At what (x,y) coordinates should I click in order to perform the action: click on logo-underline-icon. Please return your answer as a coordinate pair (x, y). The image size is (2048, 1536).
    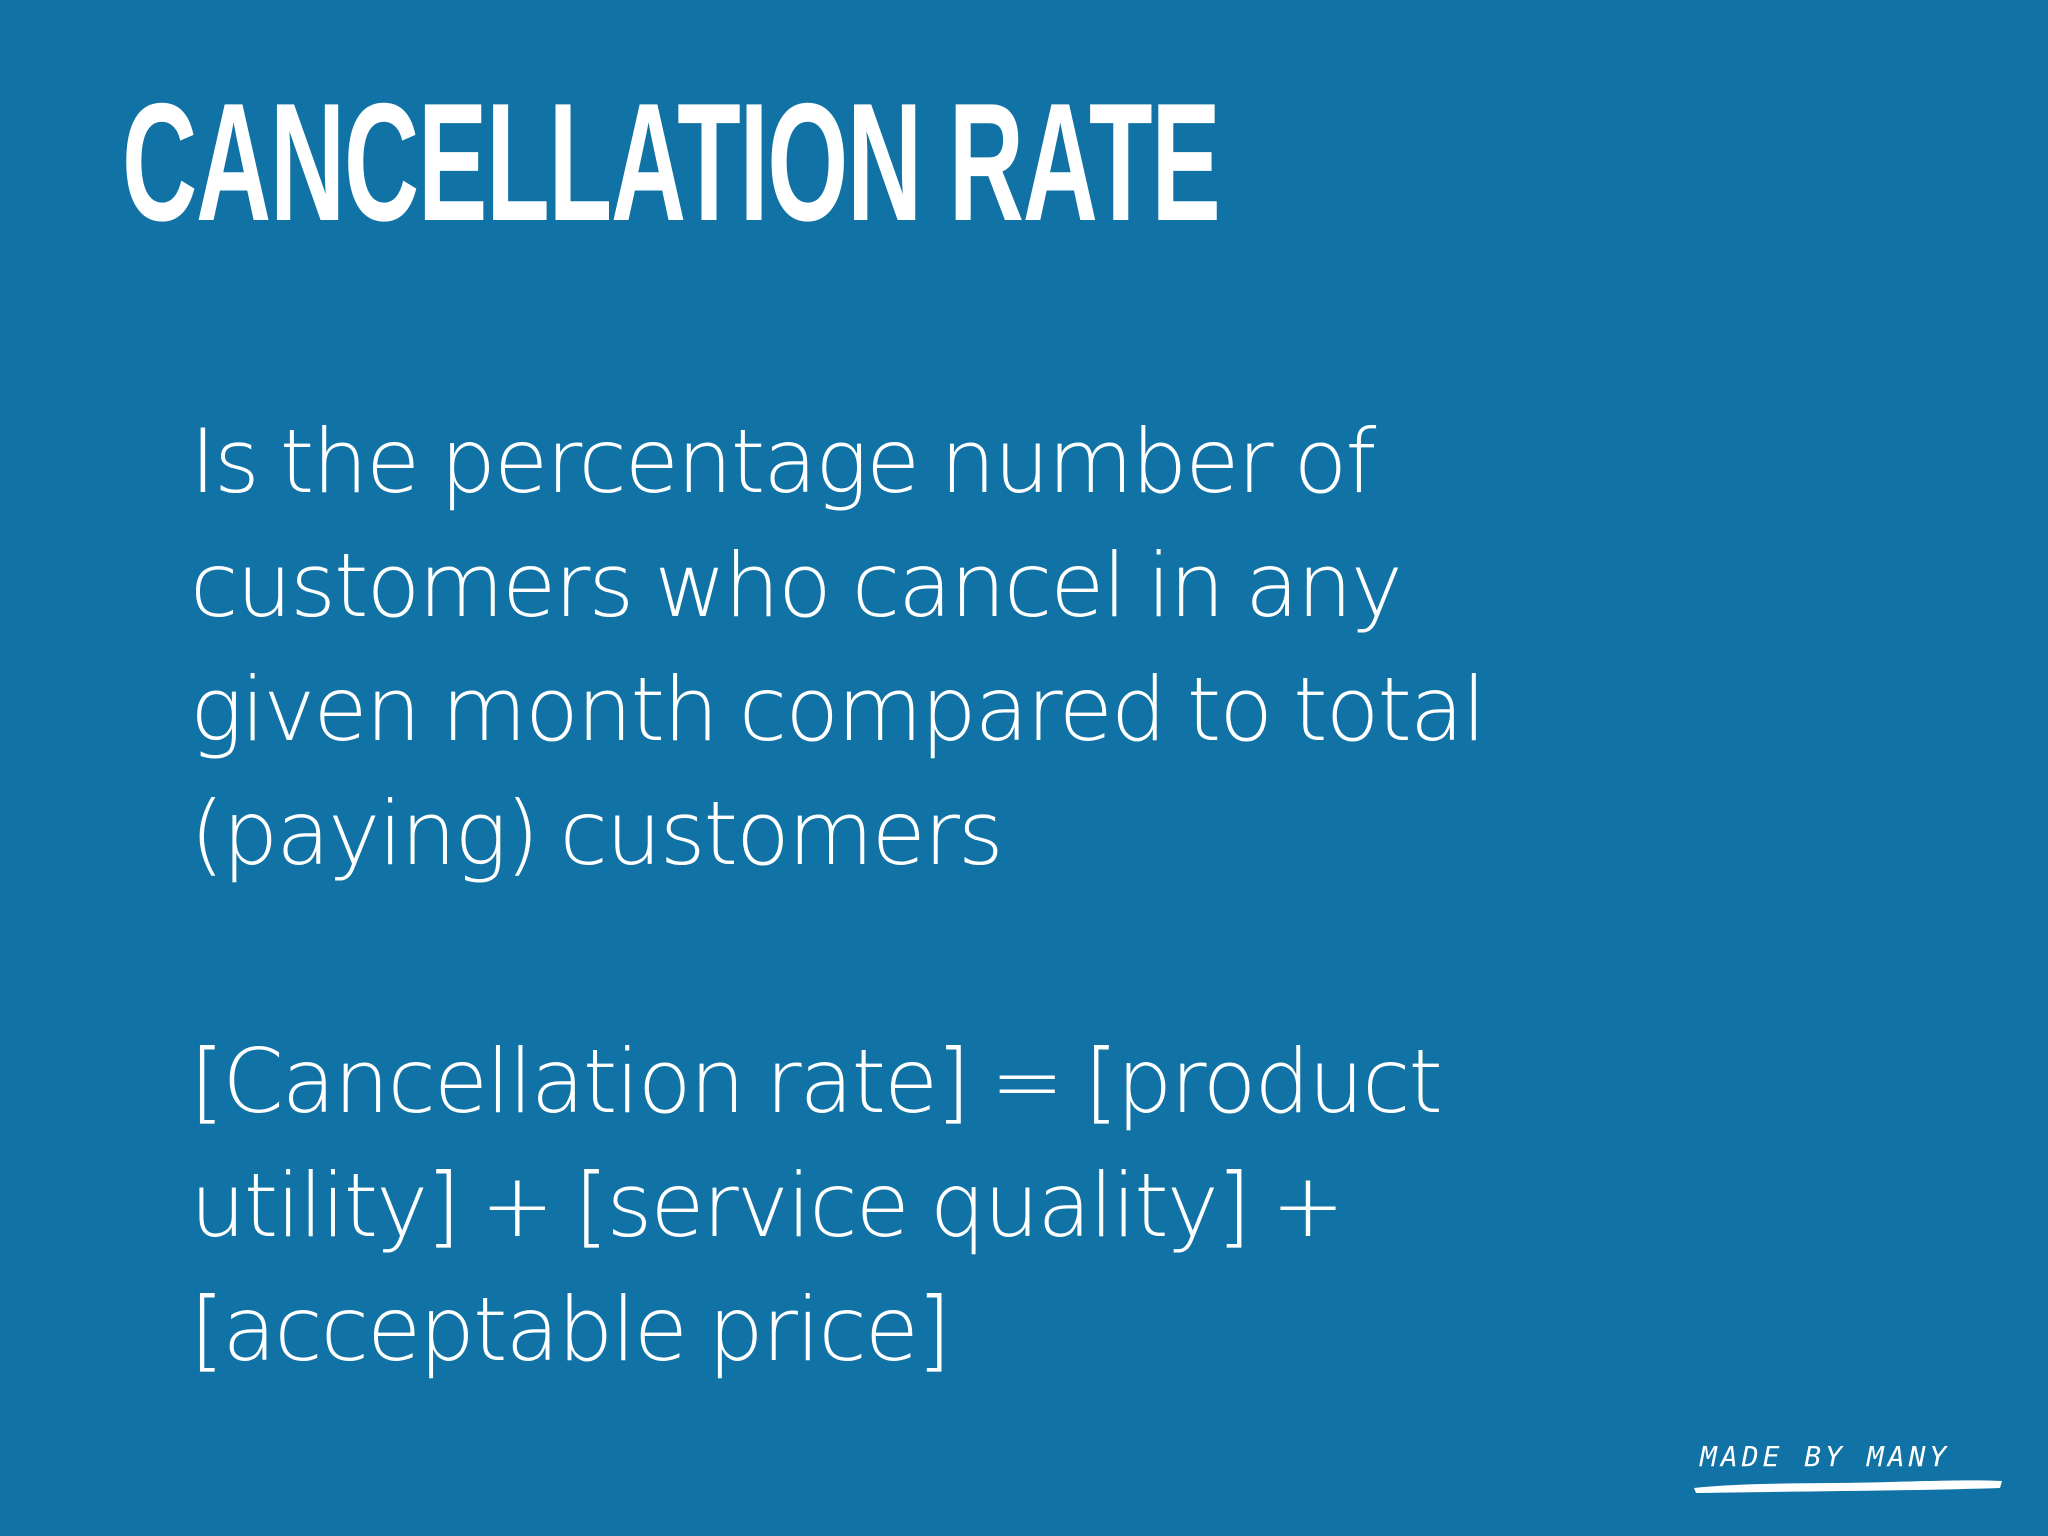
    Looking at the image, I should click on (1848, 1486).